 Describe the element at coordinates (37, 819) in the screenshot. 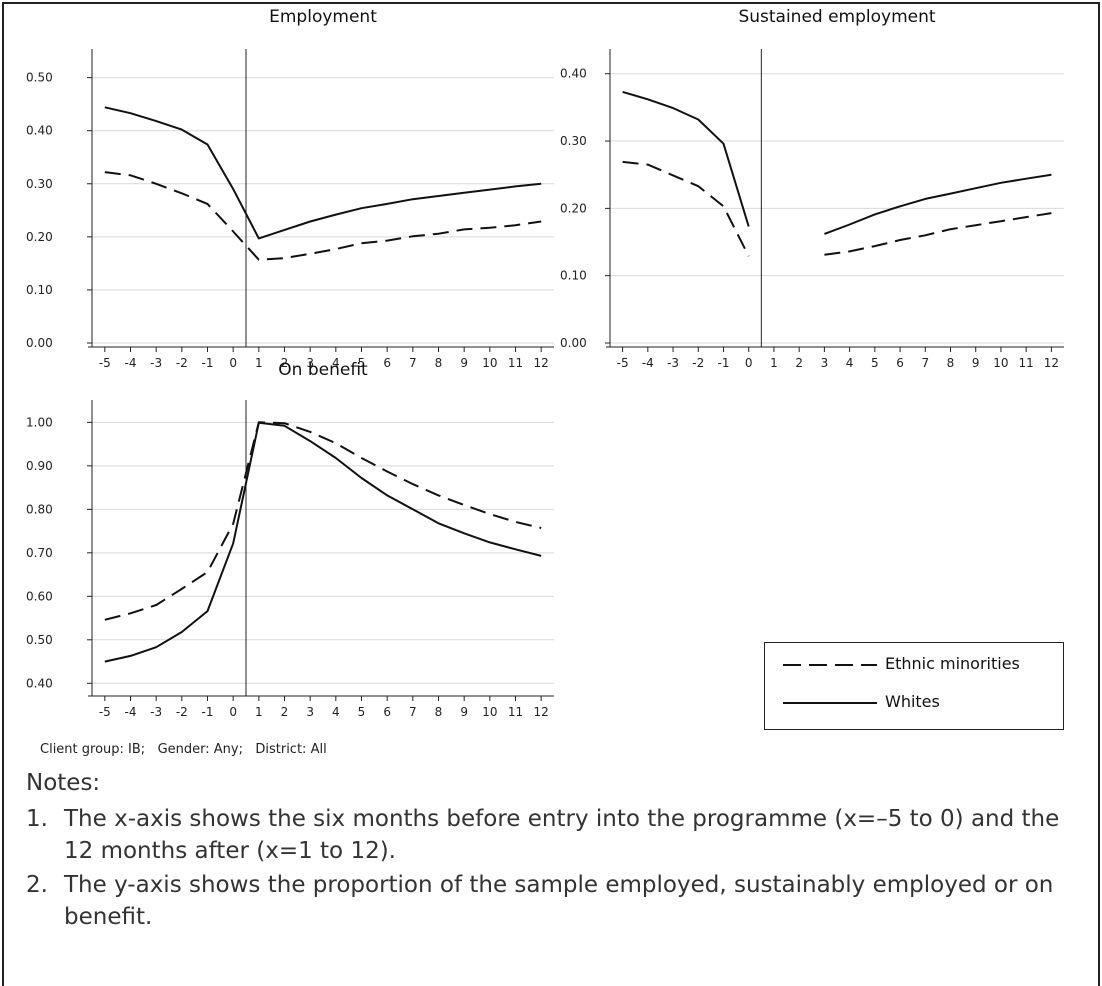

I see `note-number: 1.` at that location.